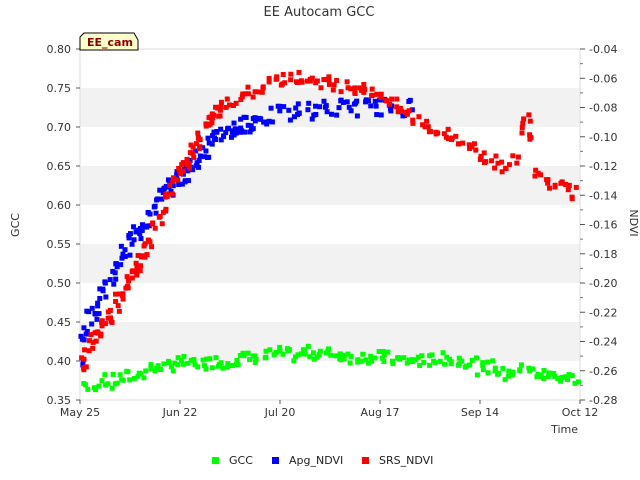  I want to click on y-tick-label: 0.55, so click(59, 244).